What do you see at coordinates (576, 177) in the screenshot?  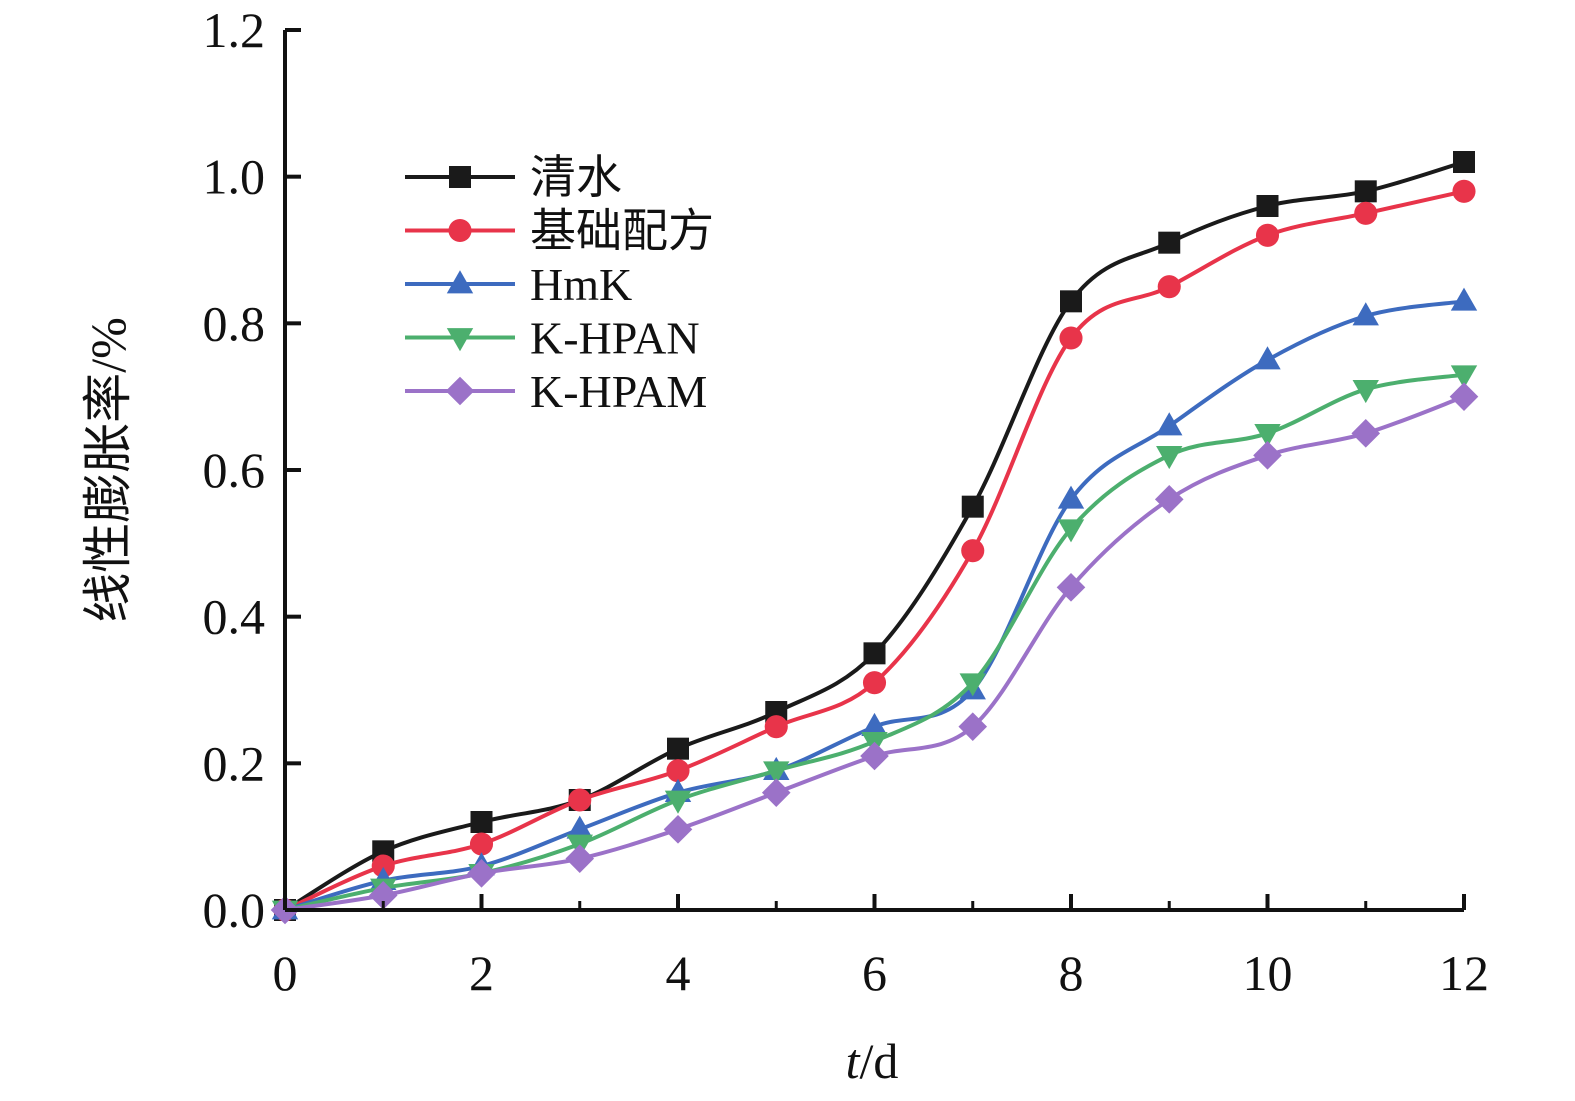 I see `legend-label: 清水` at bounding box center [576, 177].